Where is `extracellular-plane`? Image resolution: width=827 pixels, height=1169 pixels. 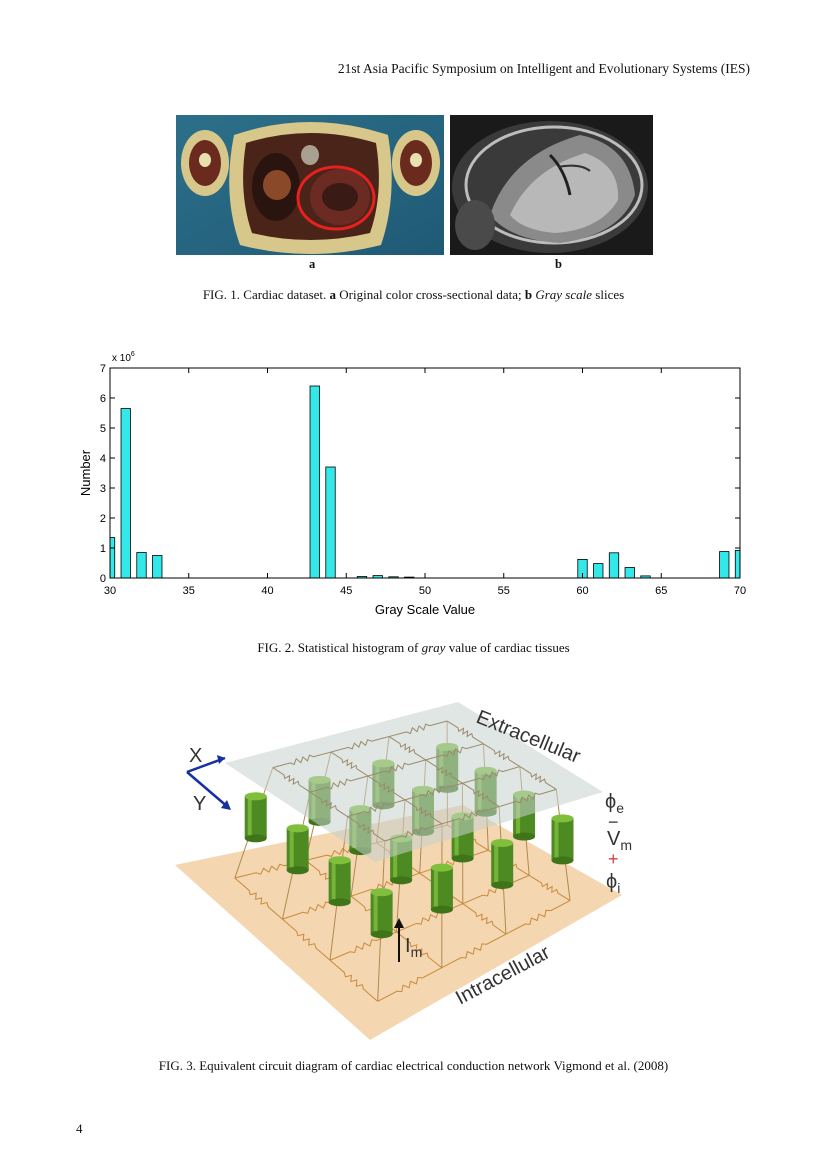
extracellular-plane is located at coordinates (414, 782).